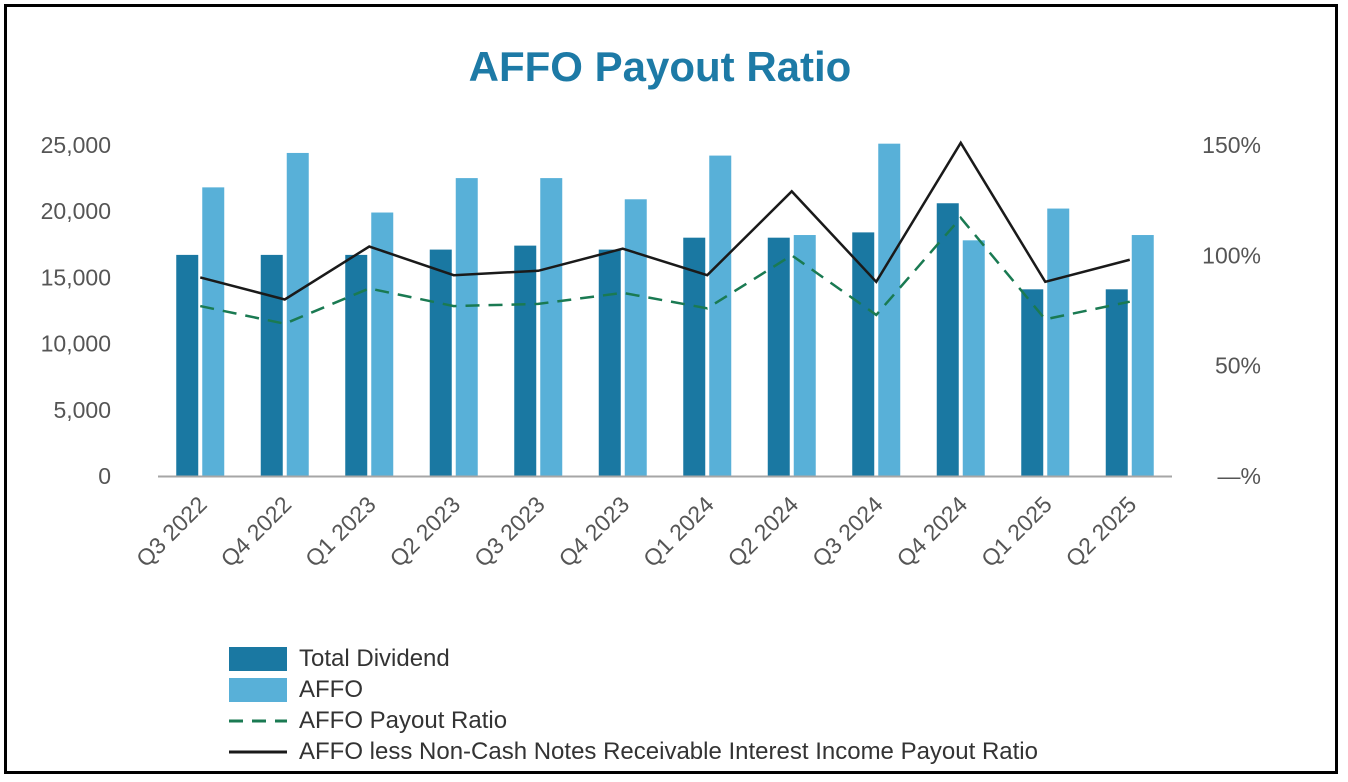 The image size is (1348, 782). I want to click on left-tick-label: 5,000, so click(82, 410).